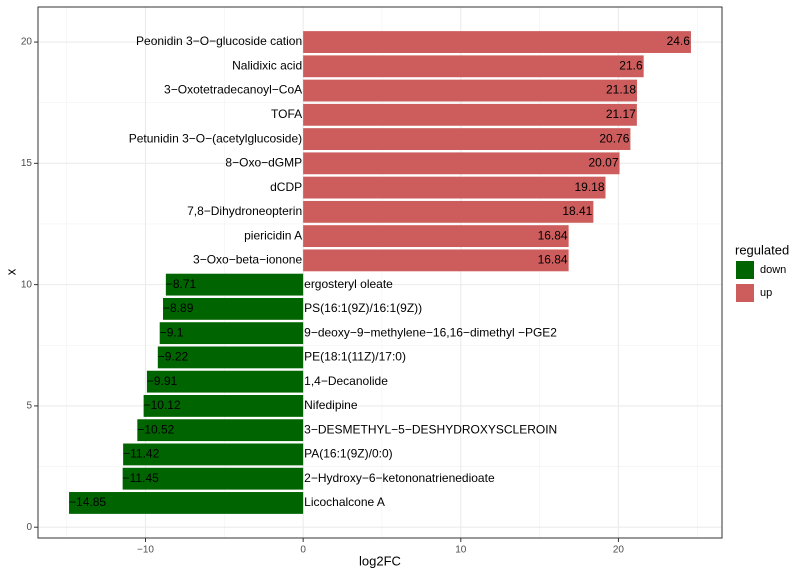  I want to click on value-label: 21.18, so click(621, 90).